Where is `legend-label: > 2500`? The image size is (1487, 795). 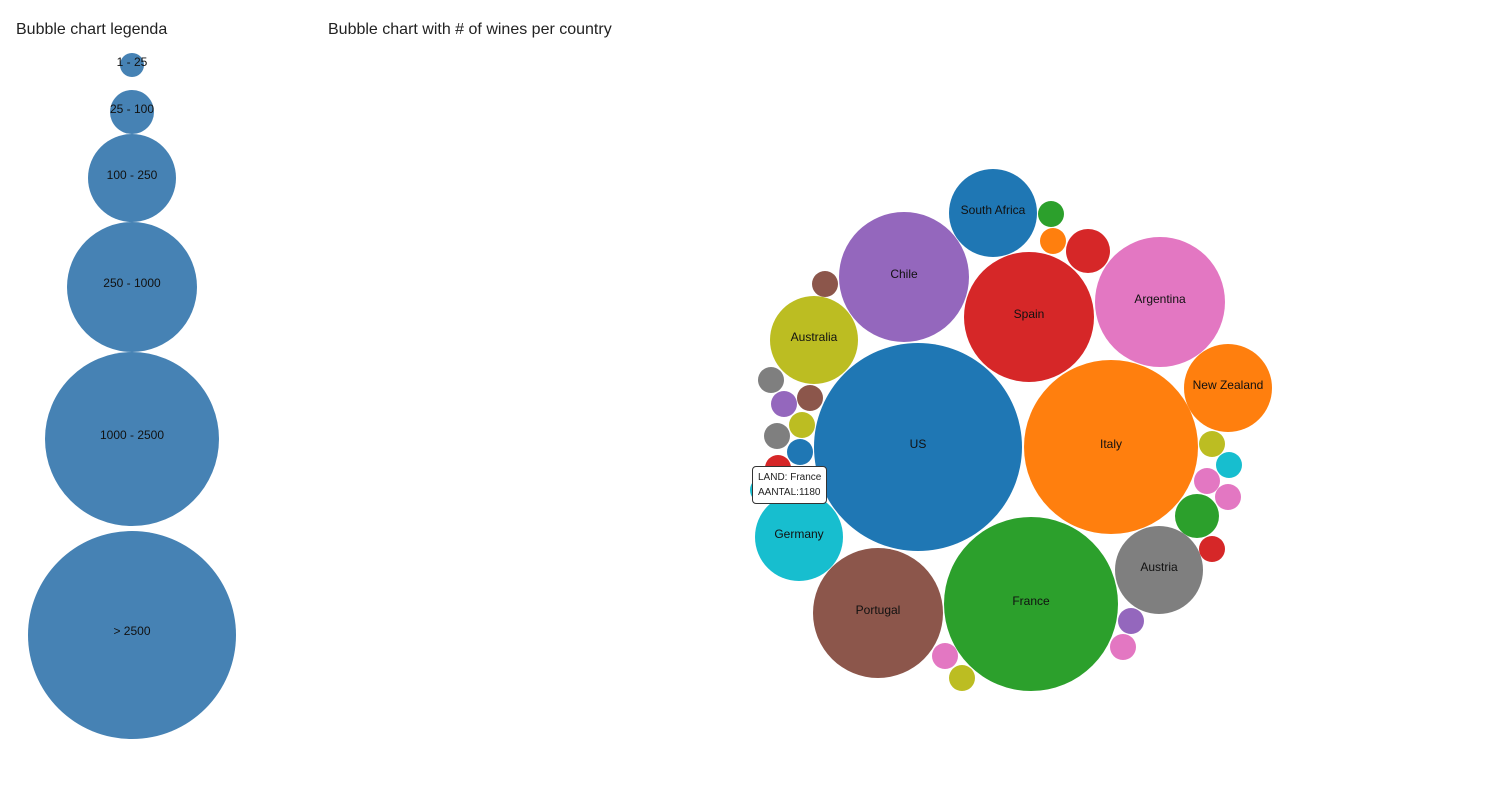 legend-label: > 2500 is located at coordinates (131, 631).